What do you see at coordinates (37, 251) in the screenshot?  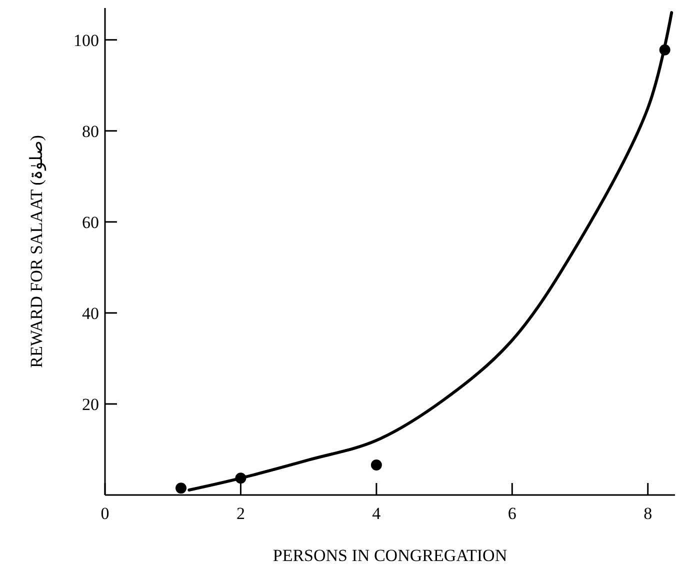 I see `y-axis-title: REWARD FOR SALAAT (صلوٰۃ)` at bounding box center [37, 251].